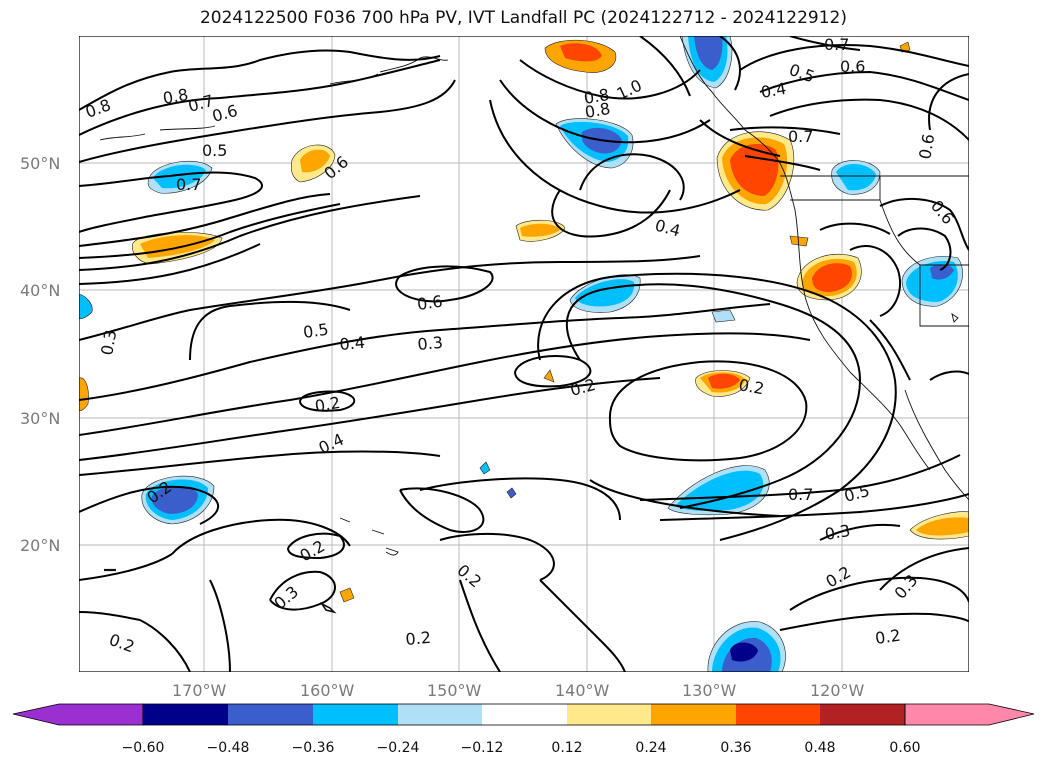 The width and height of the screenshot is (1047, 765). I want to click on lon-label-140w: 140°W, so click(582, 690).